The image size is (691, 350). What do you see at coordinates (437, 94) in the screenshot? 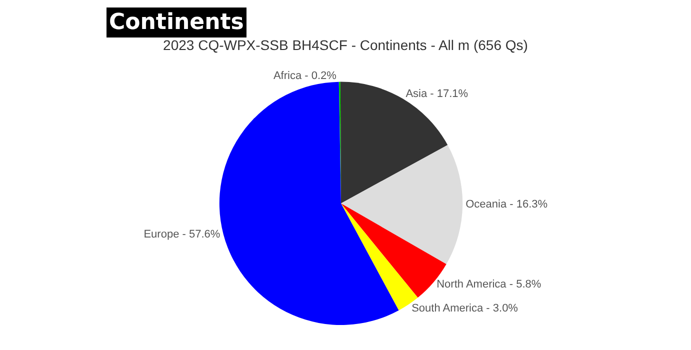
I see `slice-label: Asia - 17.1%` at bounding box center [437, 94].